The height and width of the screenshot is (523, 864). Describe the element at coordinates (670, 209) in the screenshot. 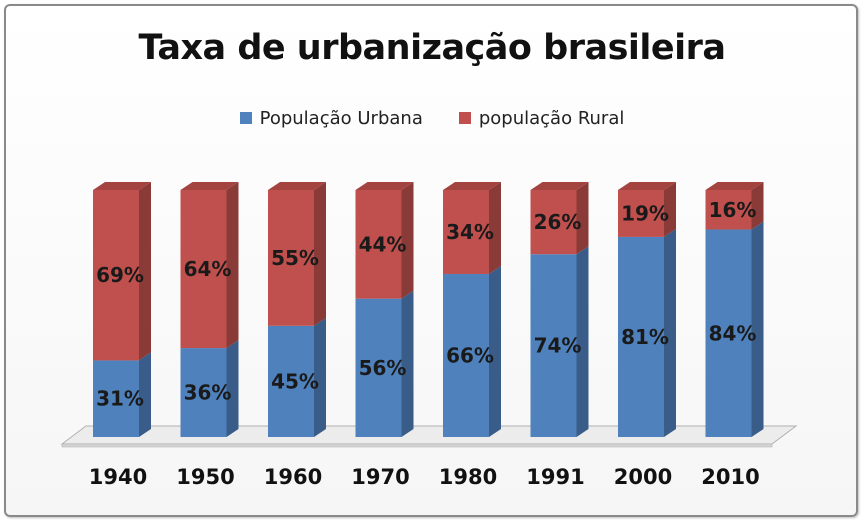

I see `bar-side-rural-2000` at that location.